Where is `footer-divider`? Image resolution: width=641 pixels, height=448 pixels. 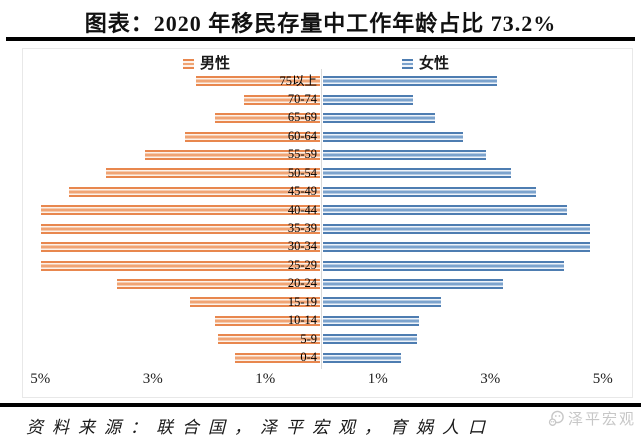
footer-divider is located at coordinates (320, 405).